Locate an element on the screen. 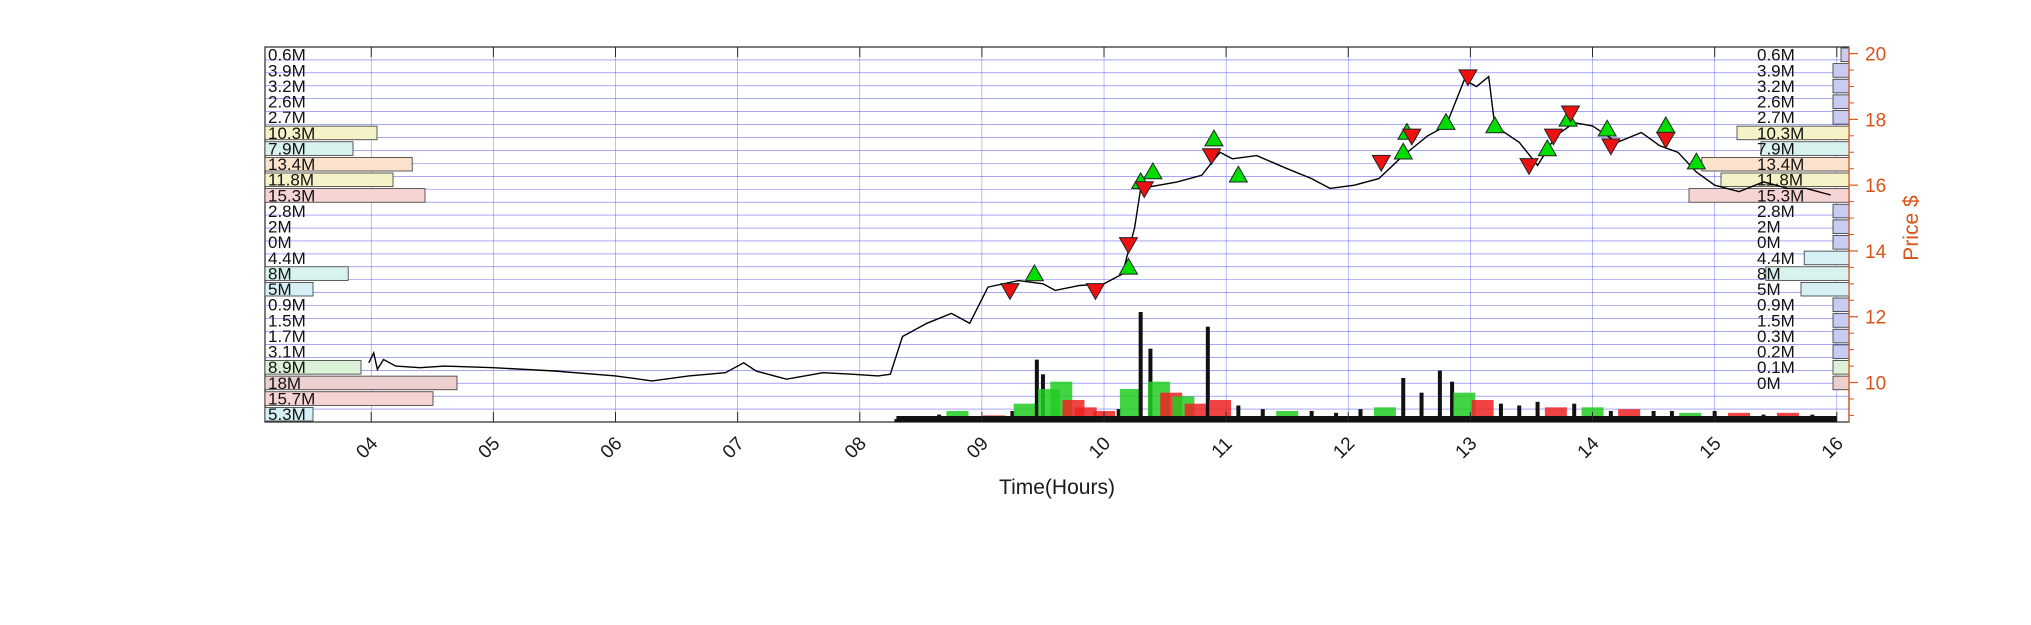  volume-profile-label-left: 0M is located at coordinates (280, 242).